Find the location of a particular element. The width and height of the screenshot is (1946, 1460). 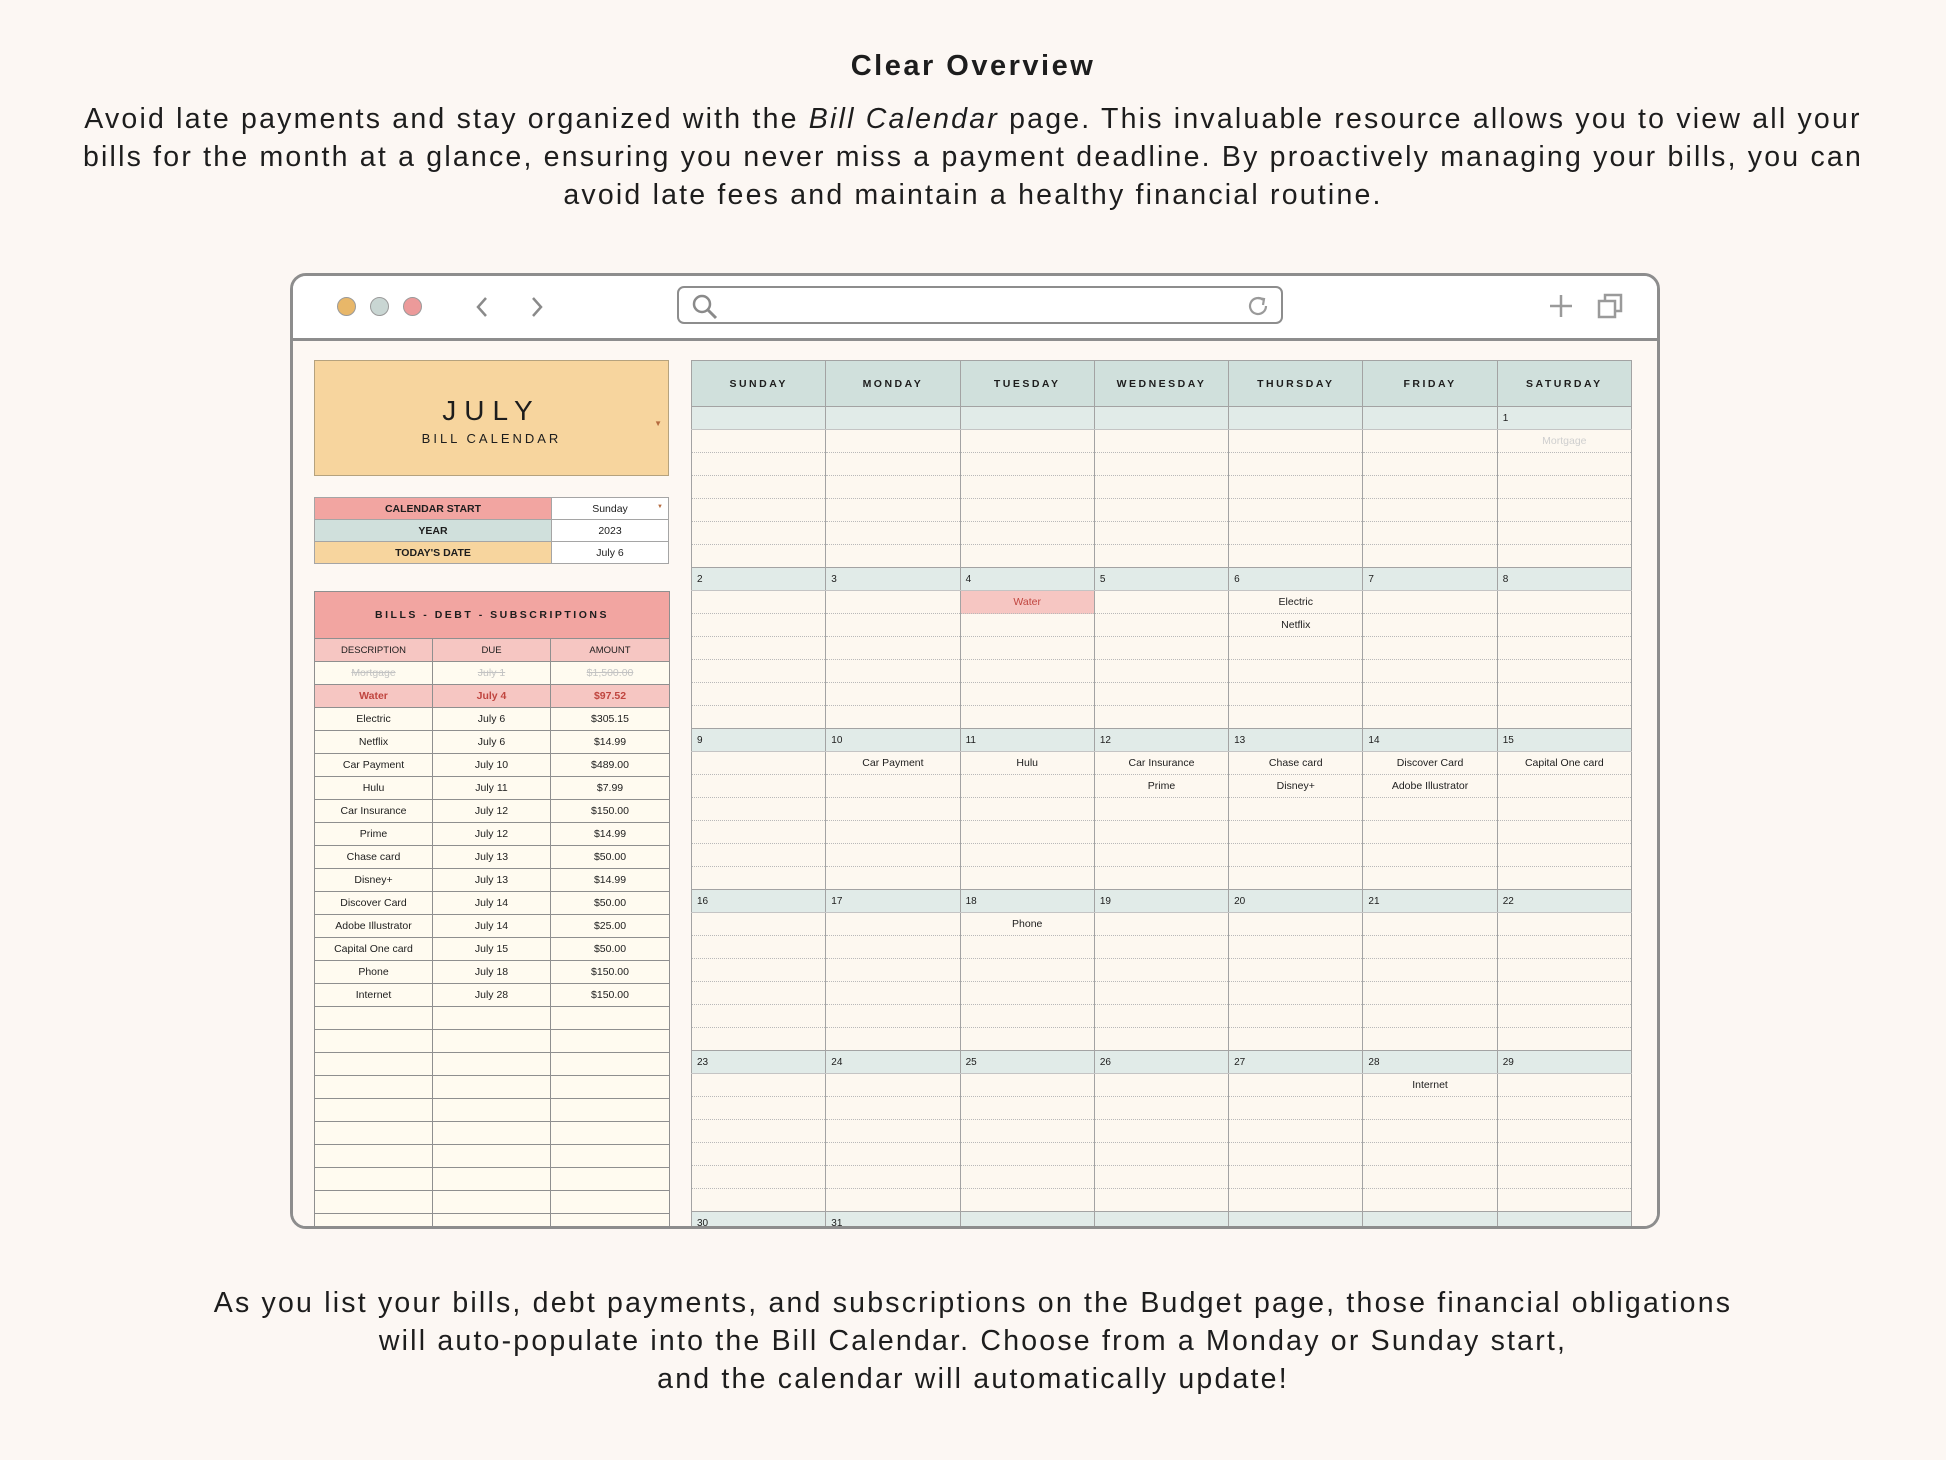

bill-description: Netflix is located at coordinates (373, 742).